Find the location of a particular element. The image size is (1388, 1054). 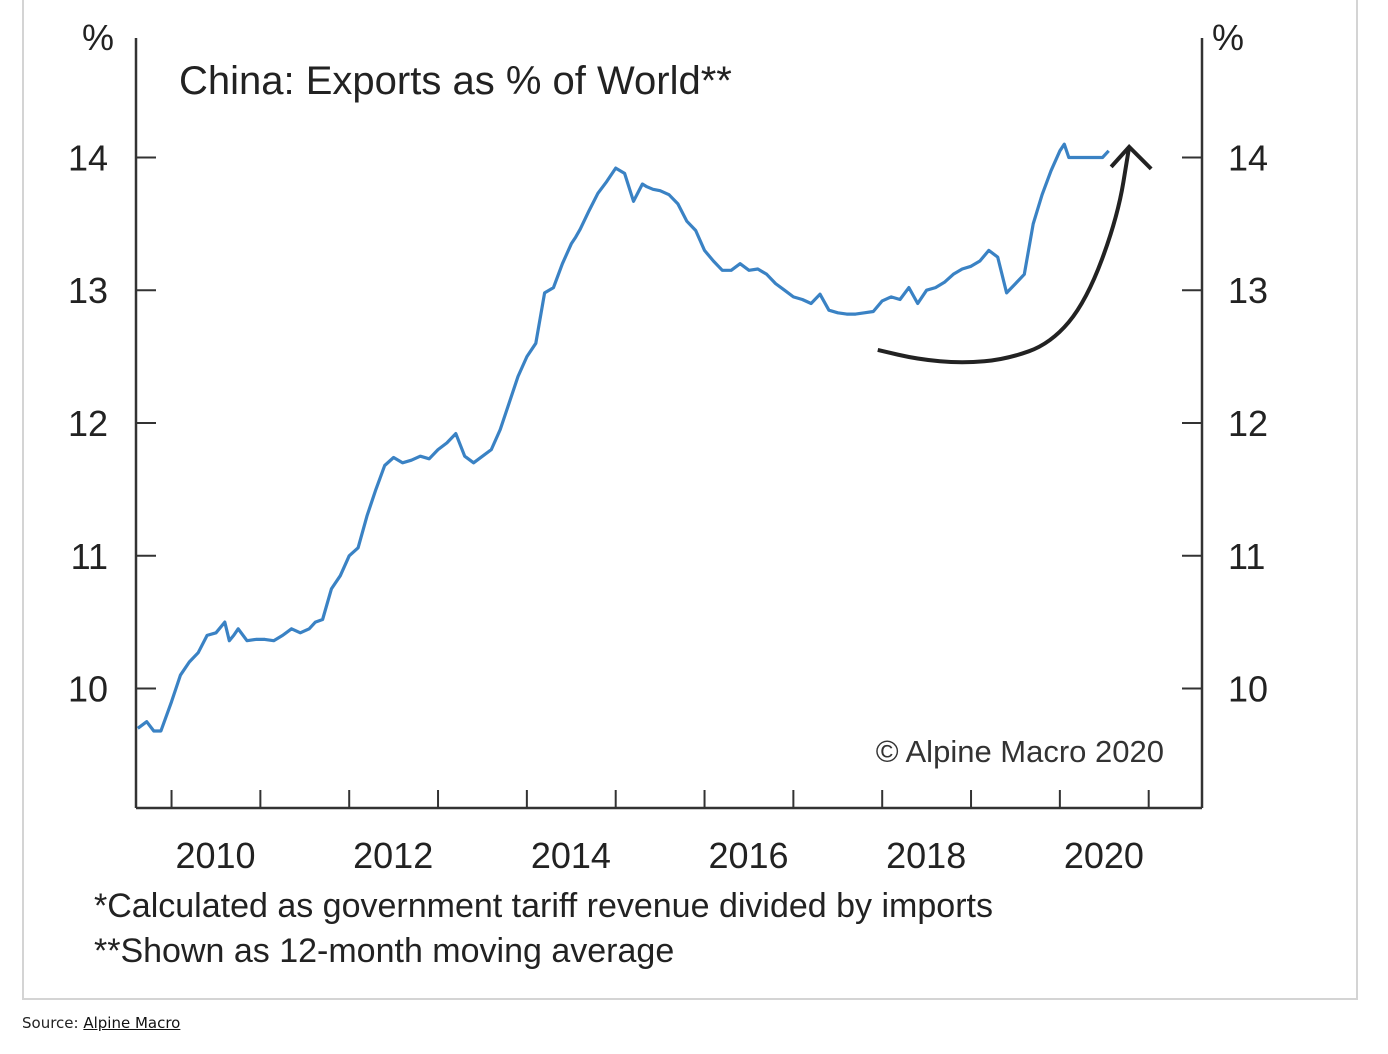

y-tick-label-right: 12 is located at coordinates (1248, 423).